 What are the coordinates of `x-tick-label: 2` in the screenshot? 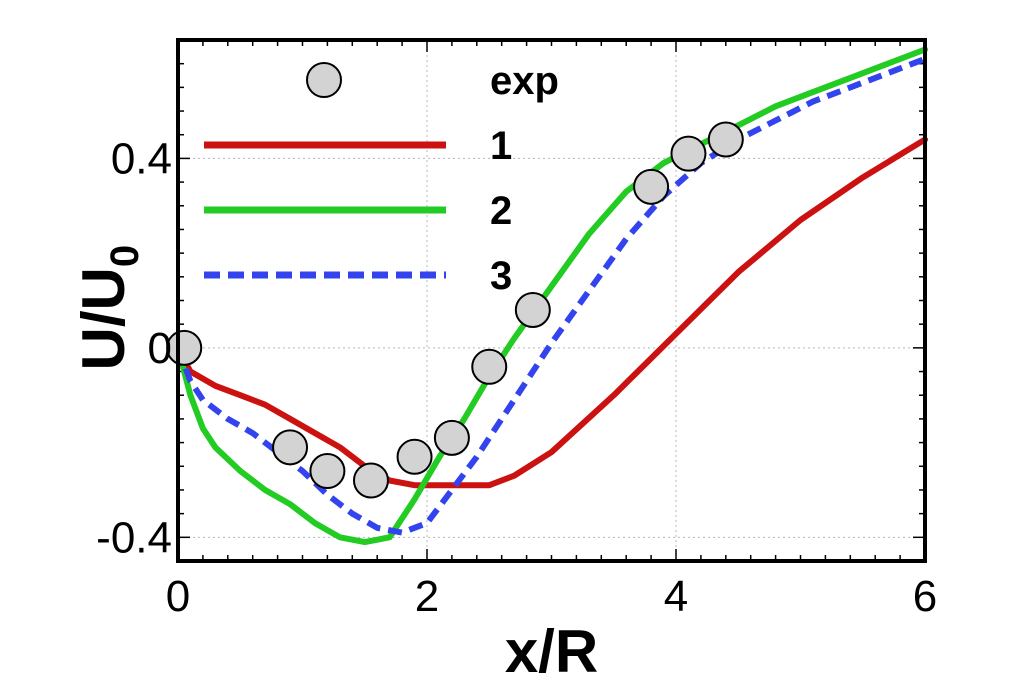 It's located at (427, 596).